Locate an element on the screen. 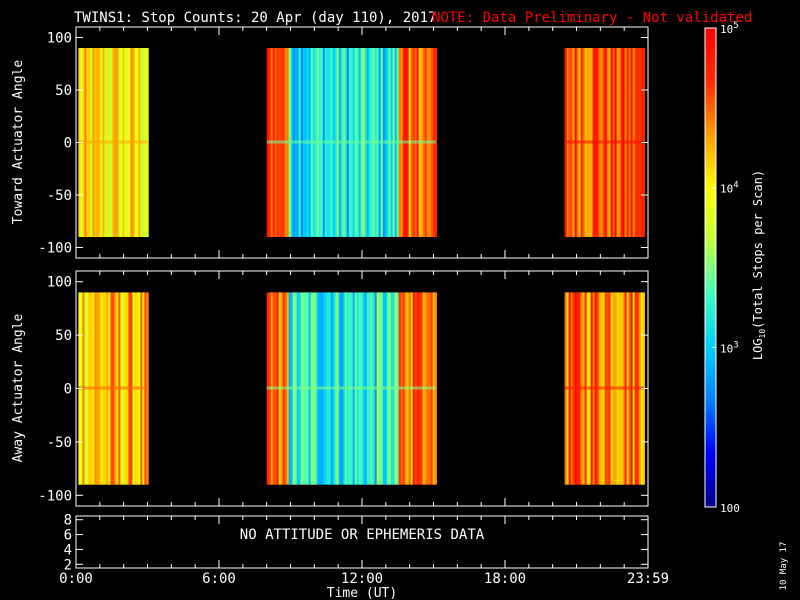  y-tick-label: 8 is located at coordinates (68, 521).